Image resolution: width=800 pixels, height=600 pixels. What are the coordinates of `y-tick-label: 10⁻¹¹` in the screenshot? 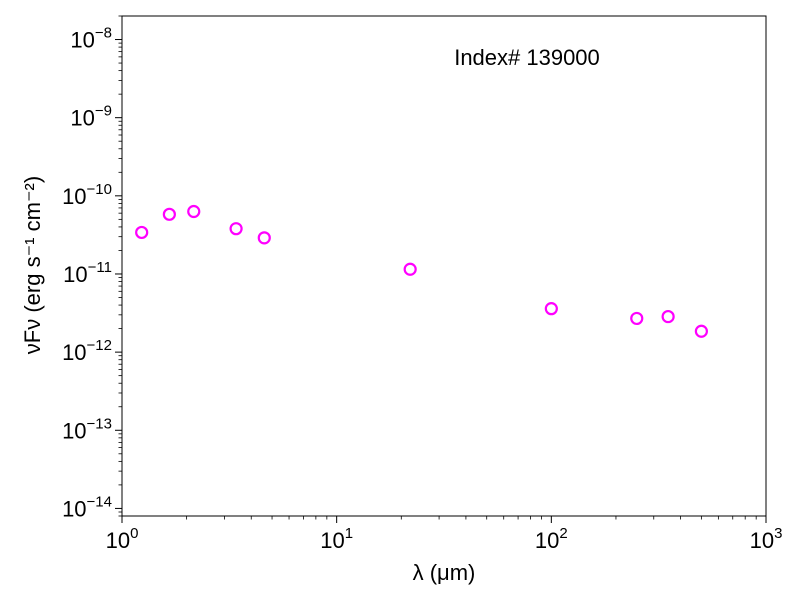 It's located at (87, 273).